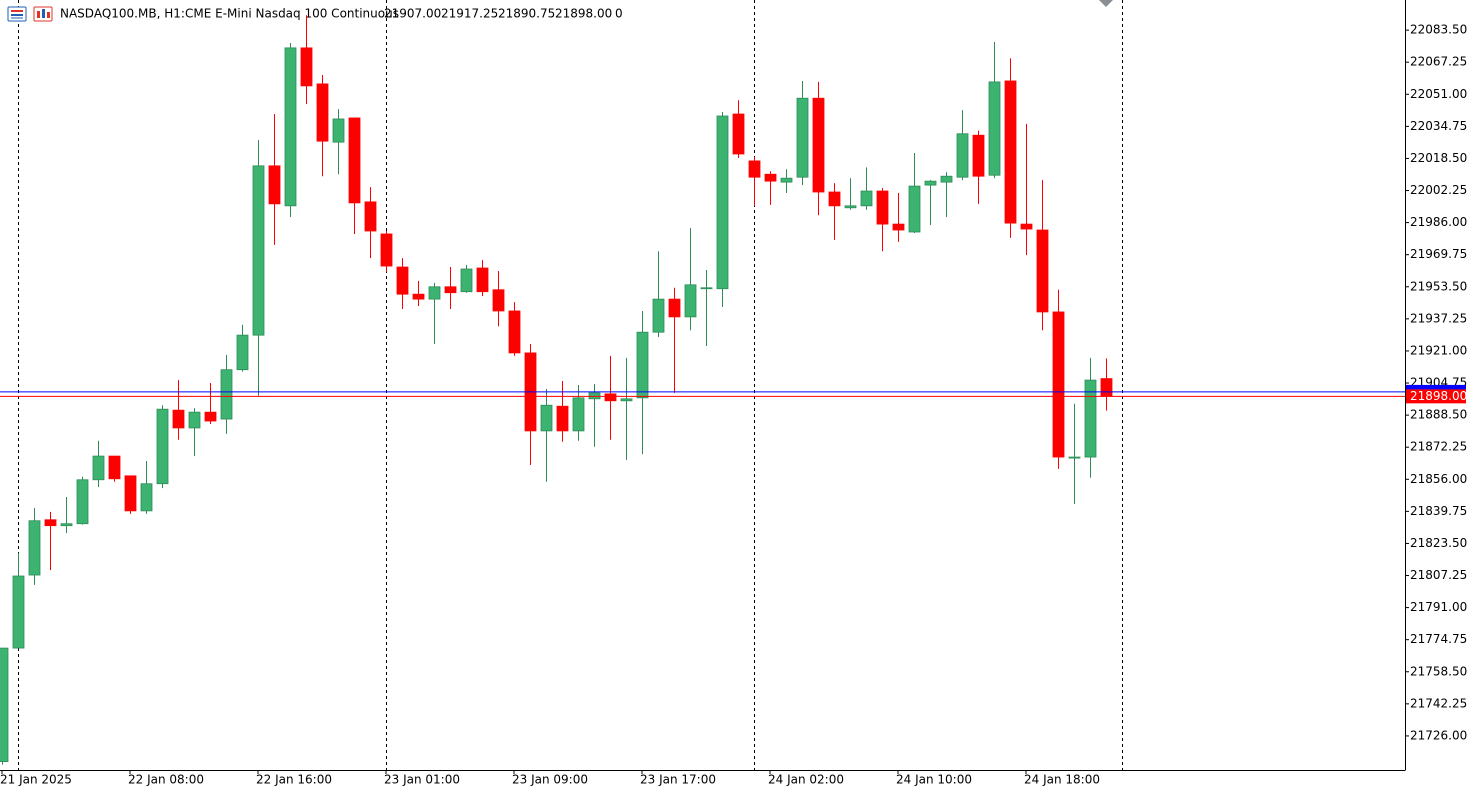 This screenshot has width=1483, height=791. I want to click on y-tick-label: 21937.25, so click(1438, 318).